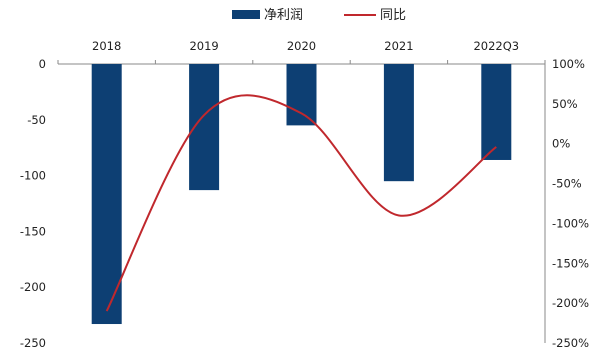 The image size is (603, 360). Describe the element at coordinates (301, 46) in the screenshot. I see `x-tick-label: 2020` at that location.